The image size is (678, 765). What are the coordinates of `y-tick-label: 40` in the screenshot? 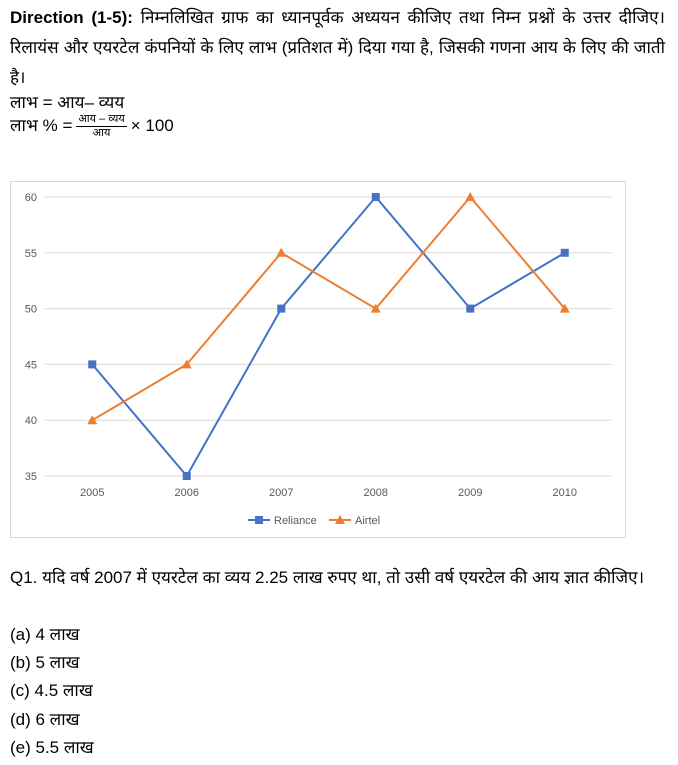 It's located at (31, 421).